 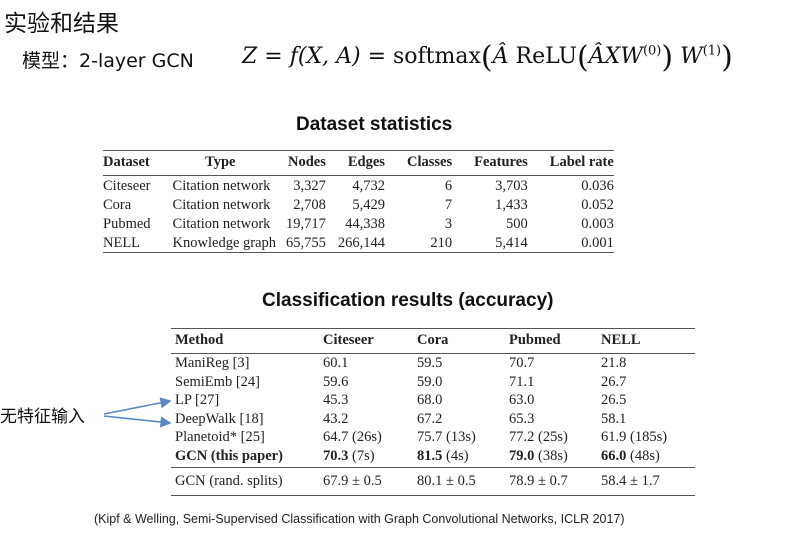 I want to click on table-row: SemiEmb [24] 59.6 59.0 71.1 26.7, so click(x=433, y=382).